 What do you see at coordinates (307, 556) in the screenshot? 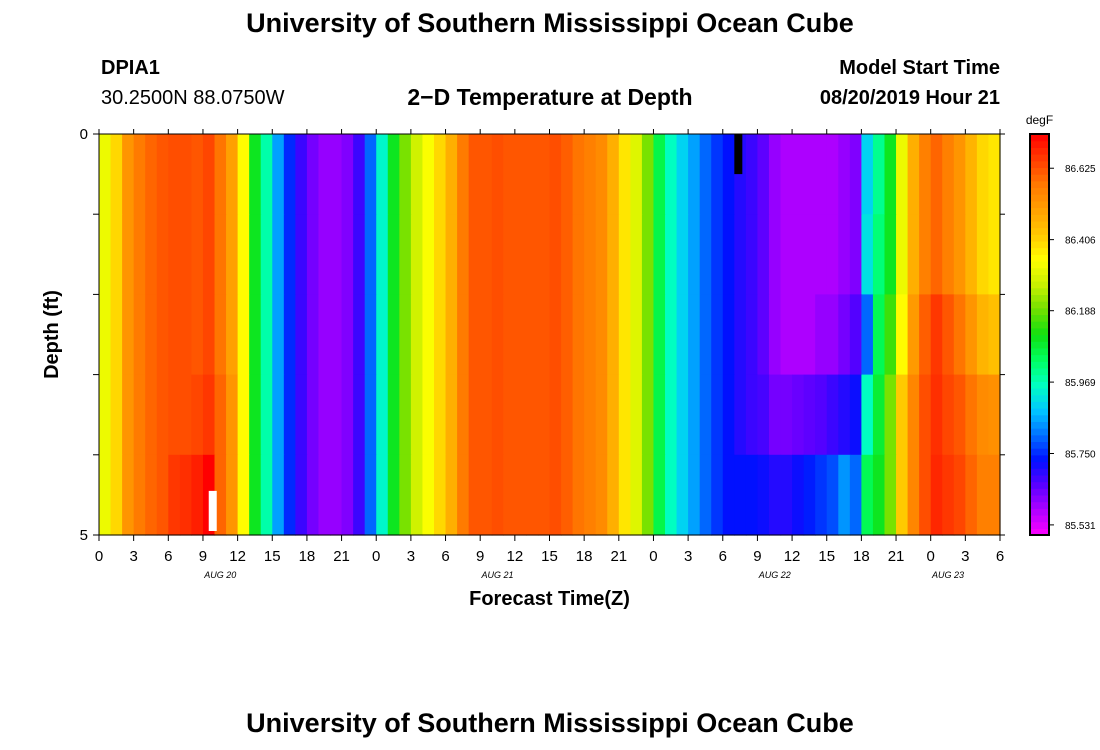
I see `x-tick-label: 18` at bounding box center [307, 556].